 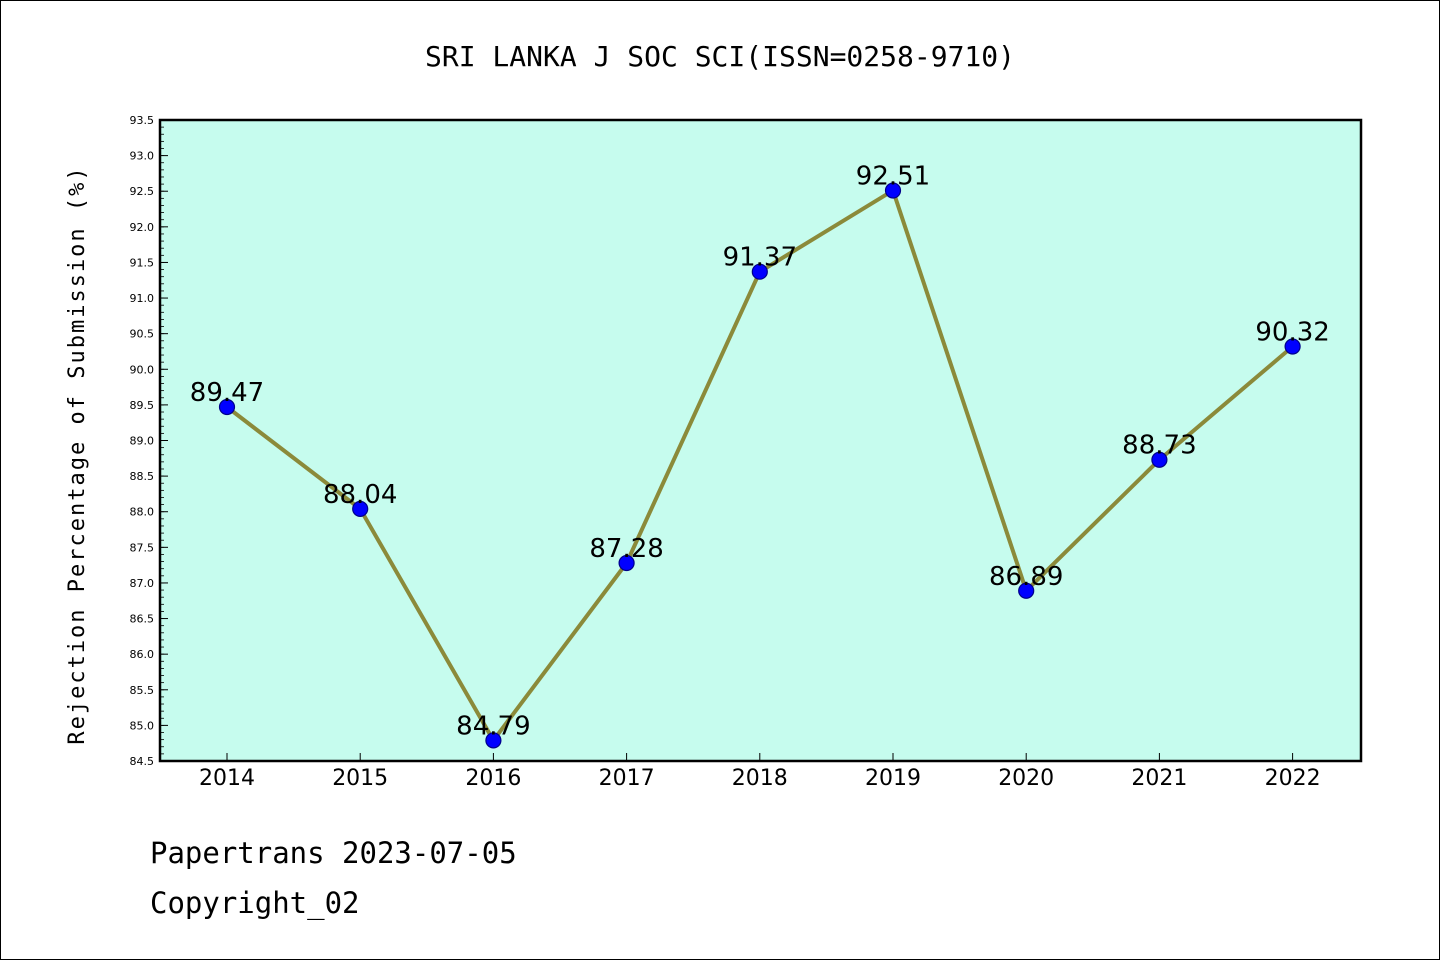 What do you see at coordinates (360, 778) in the screenshot?
I see `x-tick-label: 2015` at bounding box center [360, 778].